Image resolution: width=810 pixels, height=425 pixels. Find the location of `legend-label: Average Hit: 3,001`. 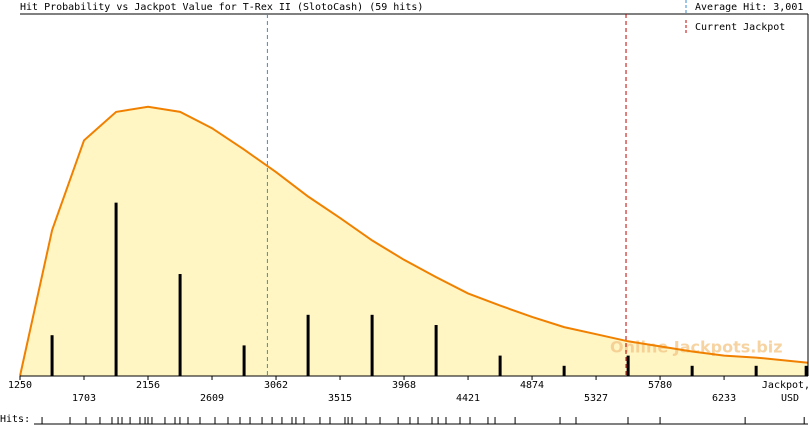

legend-label: Average Hit: 3,001 is located at coordinates (749, 7).